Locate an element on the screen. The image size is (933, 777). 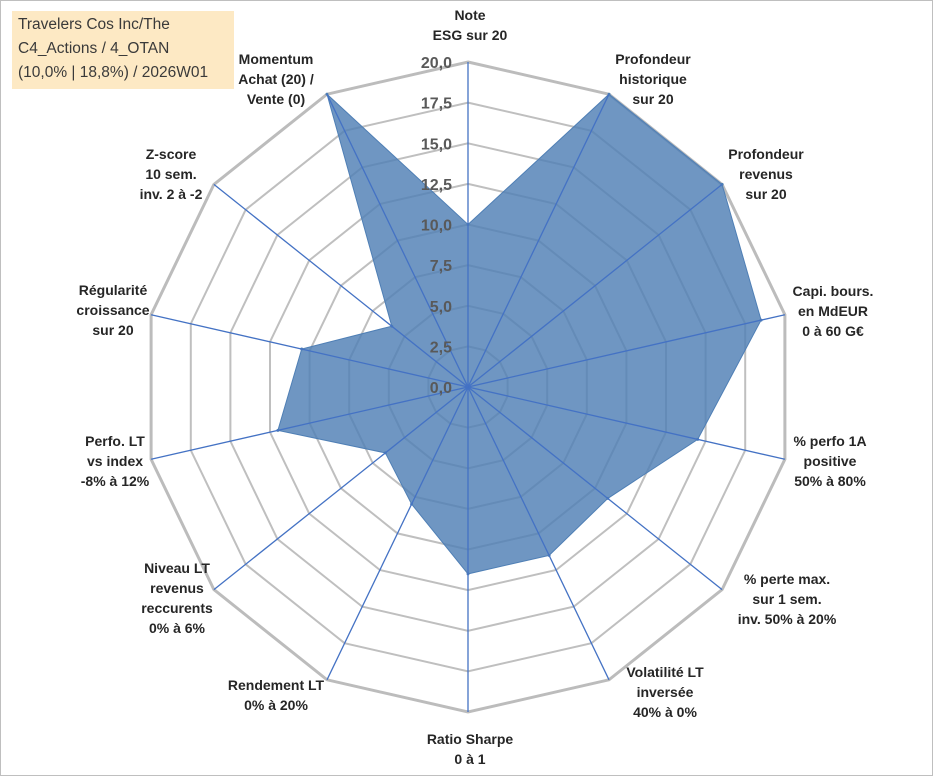
axis-label-line: 10 sem. is located at coordinates (170, 174).